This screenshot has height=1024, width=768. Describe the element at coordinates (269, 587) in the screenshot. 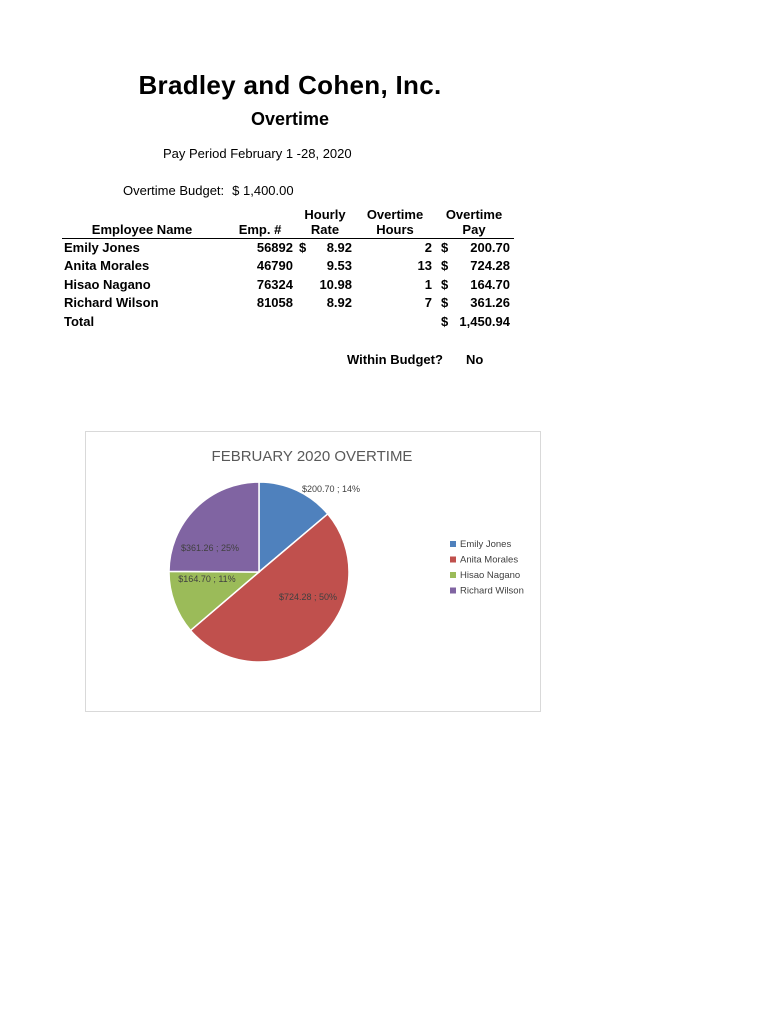

I see `pie-slice-anita-morales` at that location.